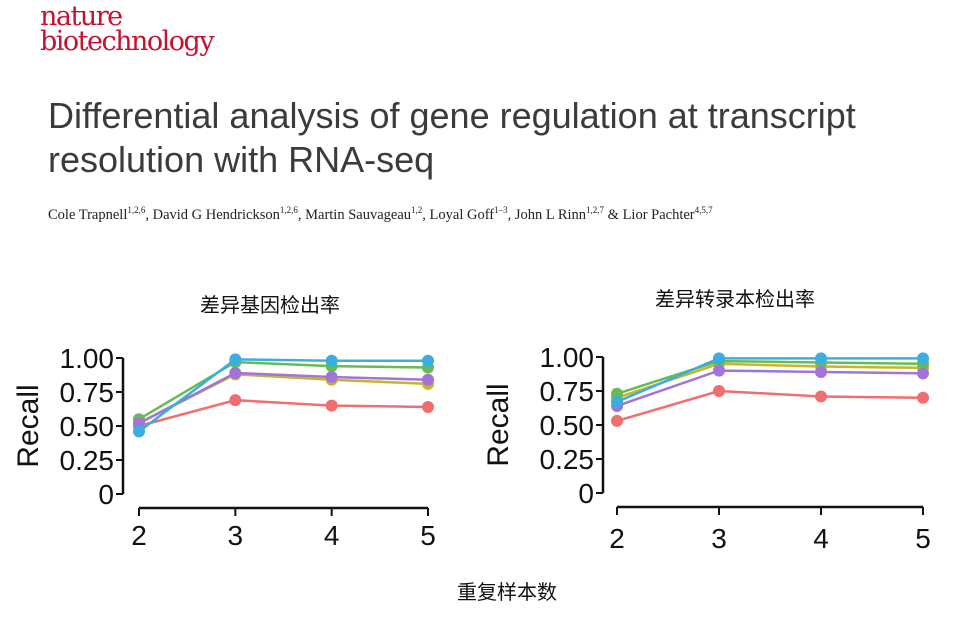 Image resolution: width=979 pixels, height=619 pixels. Describe the element at coordinates (501, 210) in the screenshot. I see `author-affiliation: 1–3` at that location.